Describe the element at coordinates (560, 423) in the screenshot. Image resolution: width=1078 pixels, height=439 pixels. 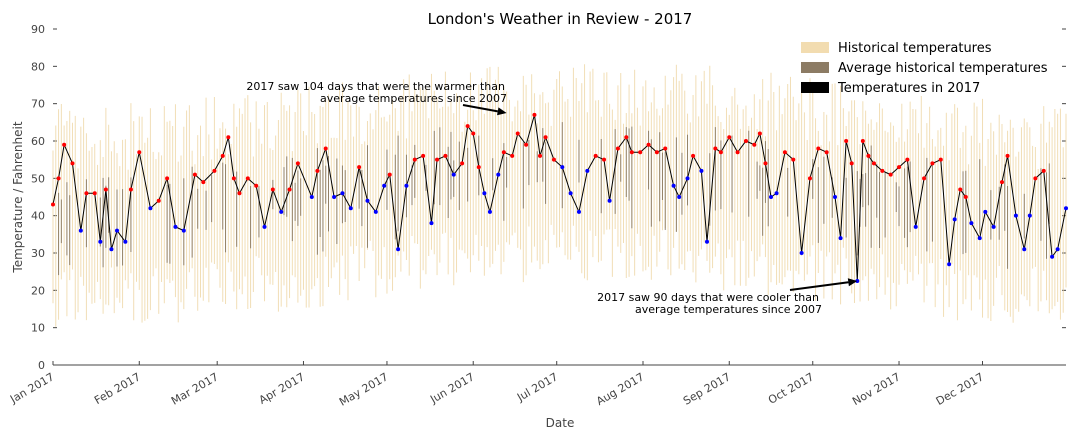
I see `x-axis-label: Date` at that location.